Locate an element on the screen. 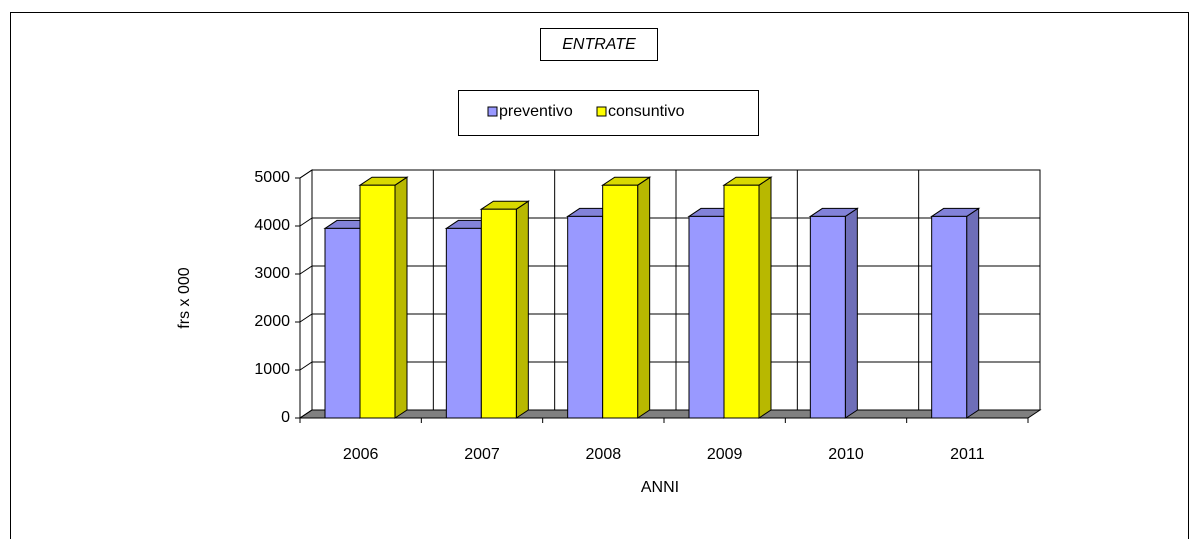 This screenshot has height=539, width=1190. x-tick-label: 2007 is located at coordinates (482, 454).